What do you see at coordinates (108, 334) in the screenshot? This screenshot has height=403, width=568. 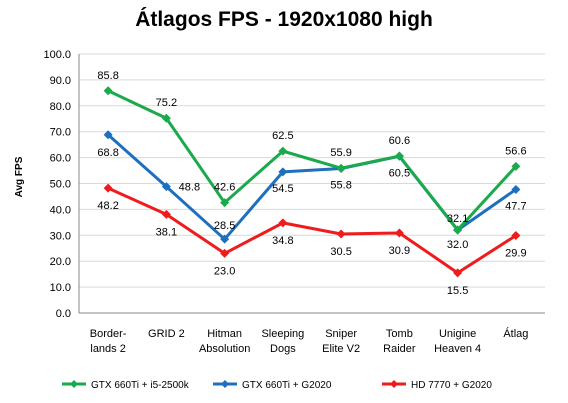 I see `x-tick-label: Border-` at bounding box center [108, 334].